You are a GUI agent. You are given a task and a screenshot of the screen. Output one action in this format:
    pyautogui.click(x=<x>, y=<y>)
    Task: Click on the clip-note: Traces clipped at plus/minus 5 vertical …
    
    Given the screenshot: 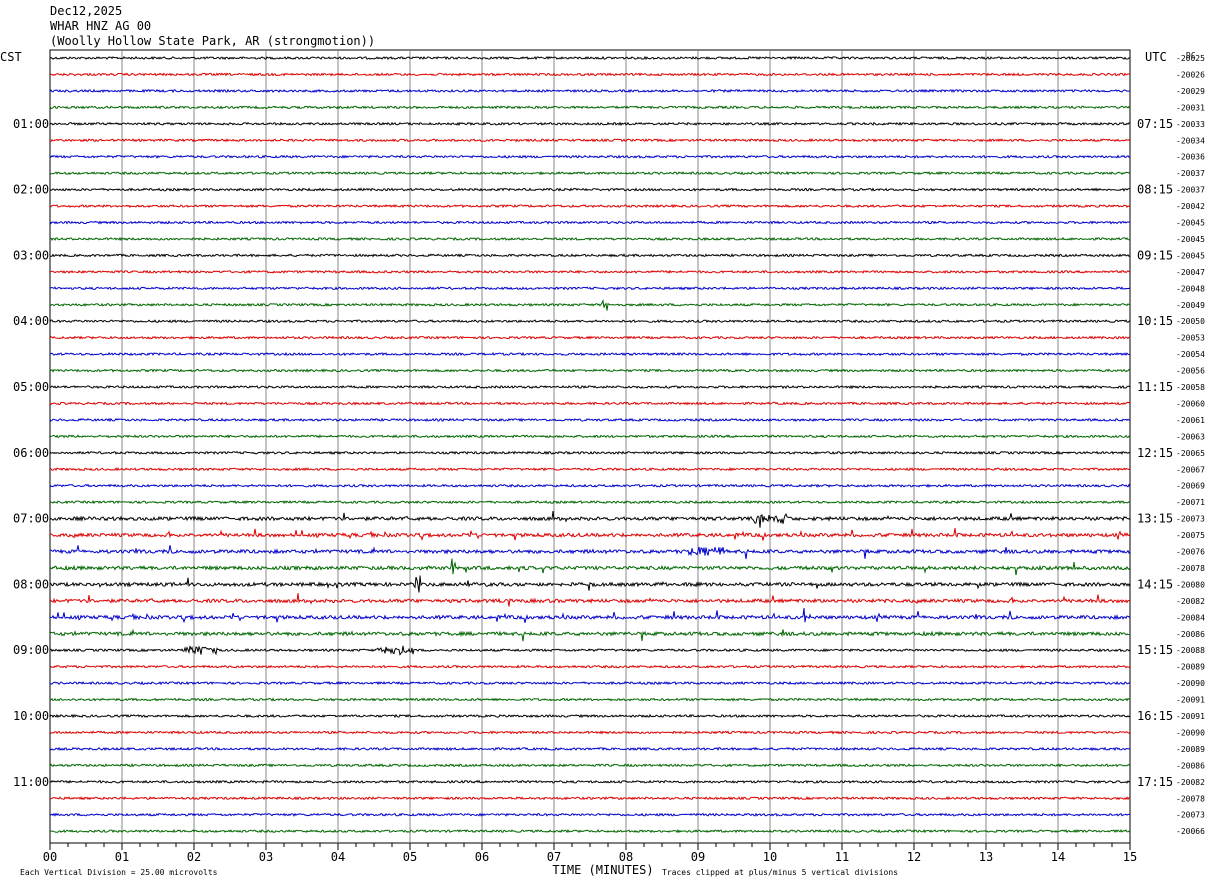 What is the action you would take?
    pyautogui.click(x=780, y=872)
    